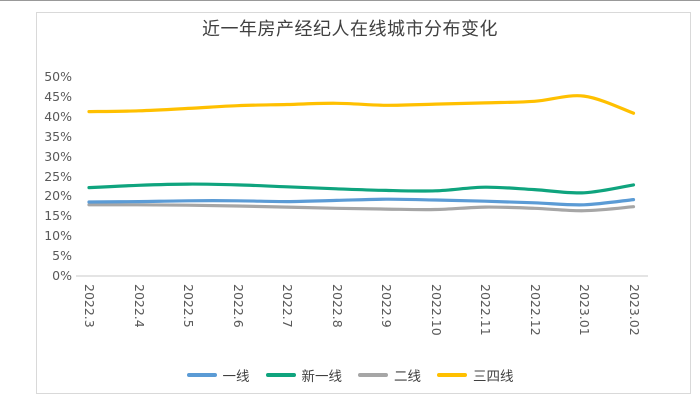  Describe the element at coordinates (337, 306) in the screenshot. I see `x-axis-tick-label: 2022.8` at that location.